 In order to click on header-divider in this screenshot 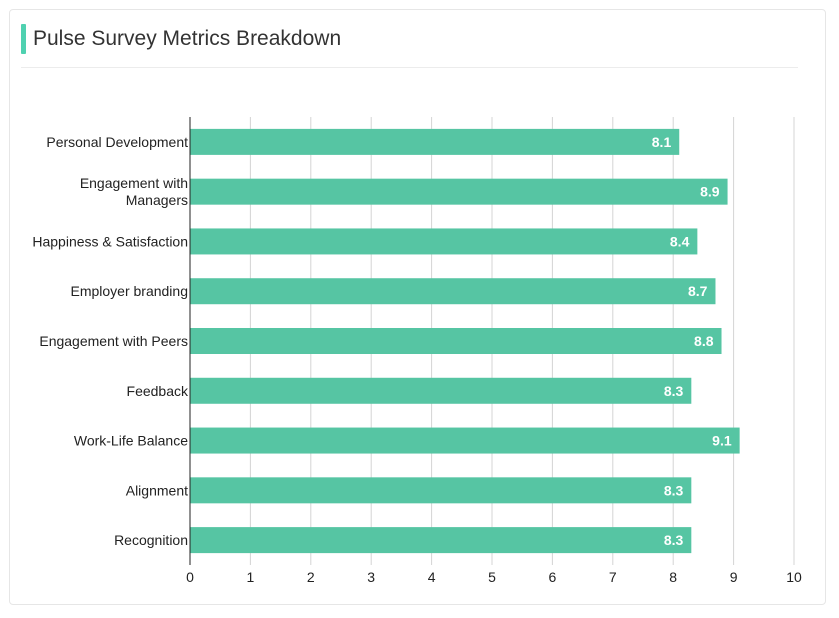, I will do `click(409, 67)`.